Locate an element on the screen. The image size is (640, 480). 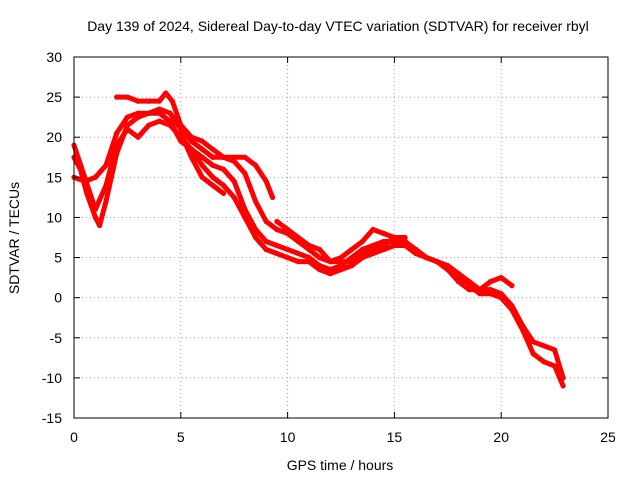
y-tick-label: 30 is located at coordinates (54, 57).